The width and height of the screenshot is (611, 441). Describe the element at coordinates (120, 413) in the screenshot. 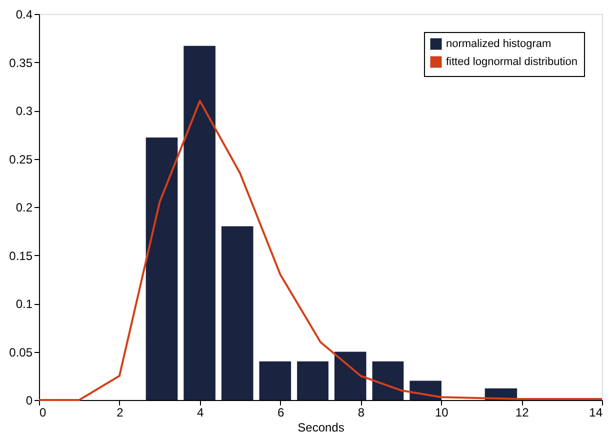

I see `x-tick-label: 2` at that location.